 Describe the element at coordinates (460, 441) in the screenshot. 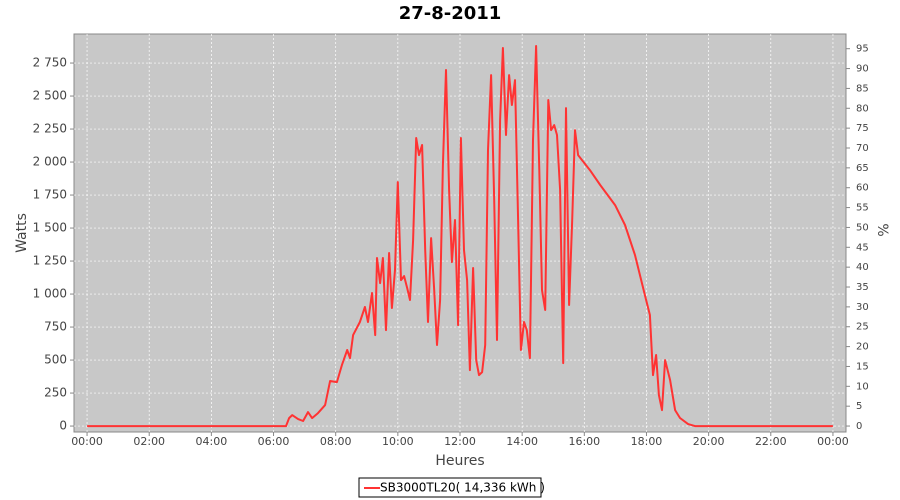

I see `x-tick-label: 12:00` at that location.